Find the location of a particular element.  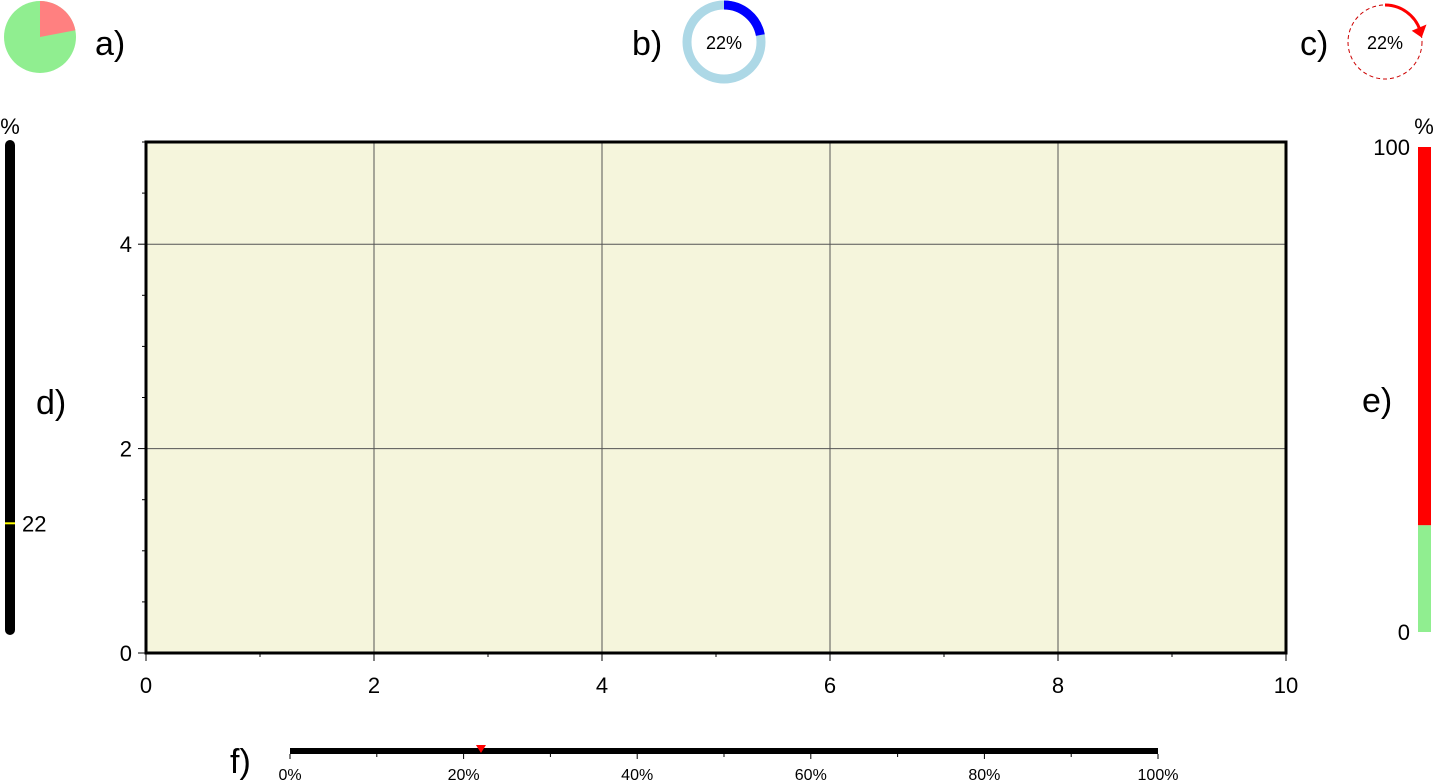

bar-progress-segment is located at coordinates (1424, 578).